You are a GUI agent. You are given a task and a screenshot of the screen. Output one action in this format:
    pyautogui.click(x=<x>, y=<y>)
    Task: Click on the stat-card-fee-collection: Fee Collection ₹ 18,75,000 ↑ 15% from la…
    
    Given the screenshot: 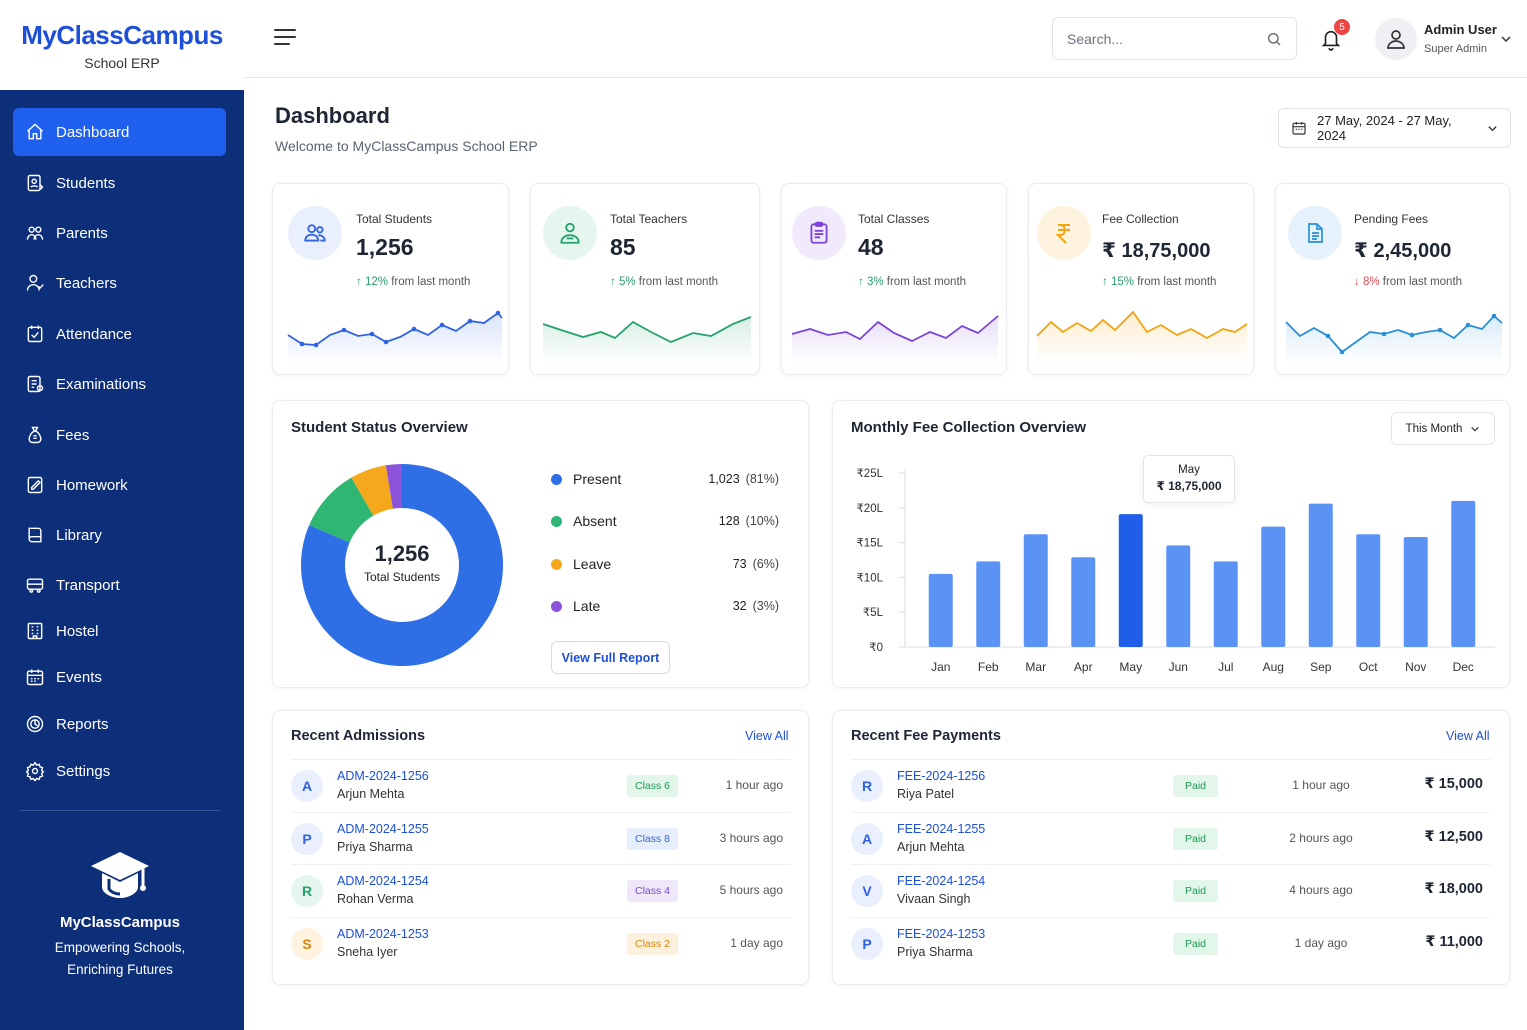 What is the action you would take?
    pyautogui.click(x=1141, y=279)
    